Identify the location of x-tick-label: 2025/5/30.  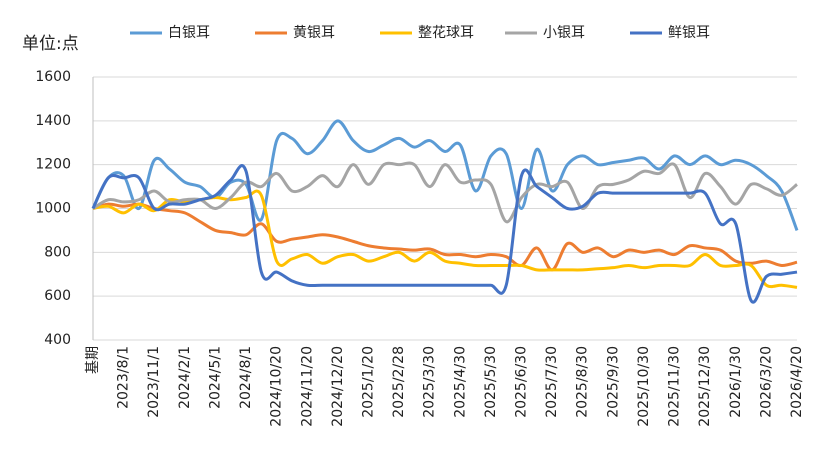
(491, 382).